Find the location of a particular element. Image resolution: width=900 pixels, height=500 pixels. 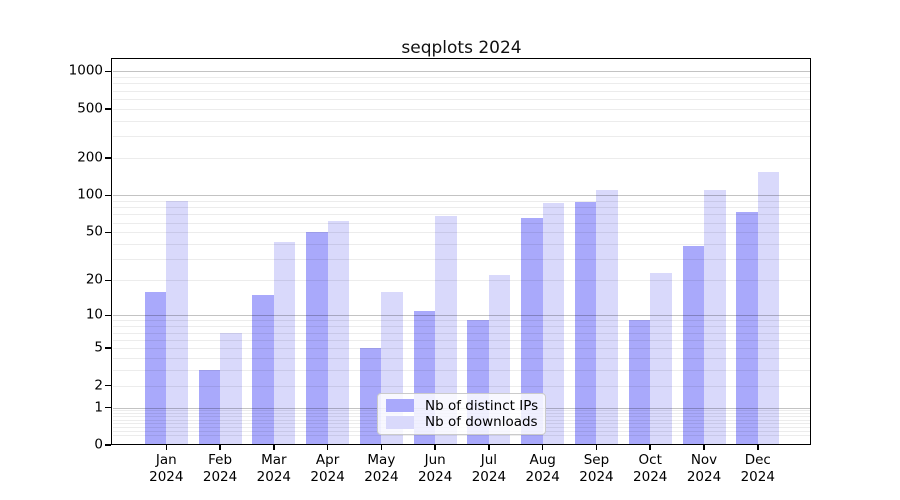

x-tick-label: Feb 2024 is located at coordinates (220, 469).